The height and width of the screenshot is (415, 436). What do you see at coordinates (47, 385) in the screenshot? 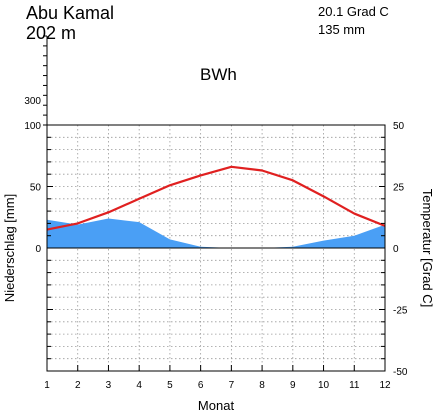
I see `x-tick-label: 1` at bounding box center [47, 385].